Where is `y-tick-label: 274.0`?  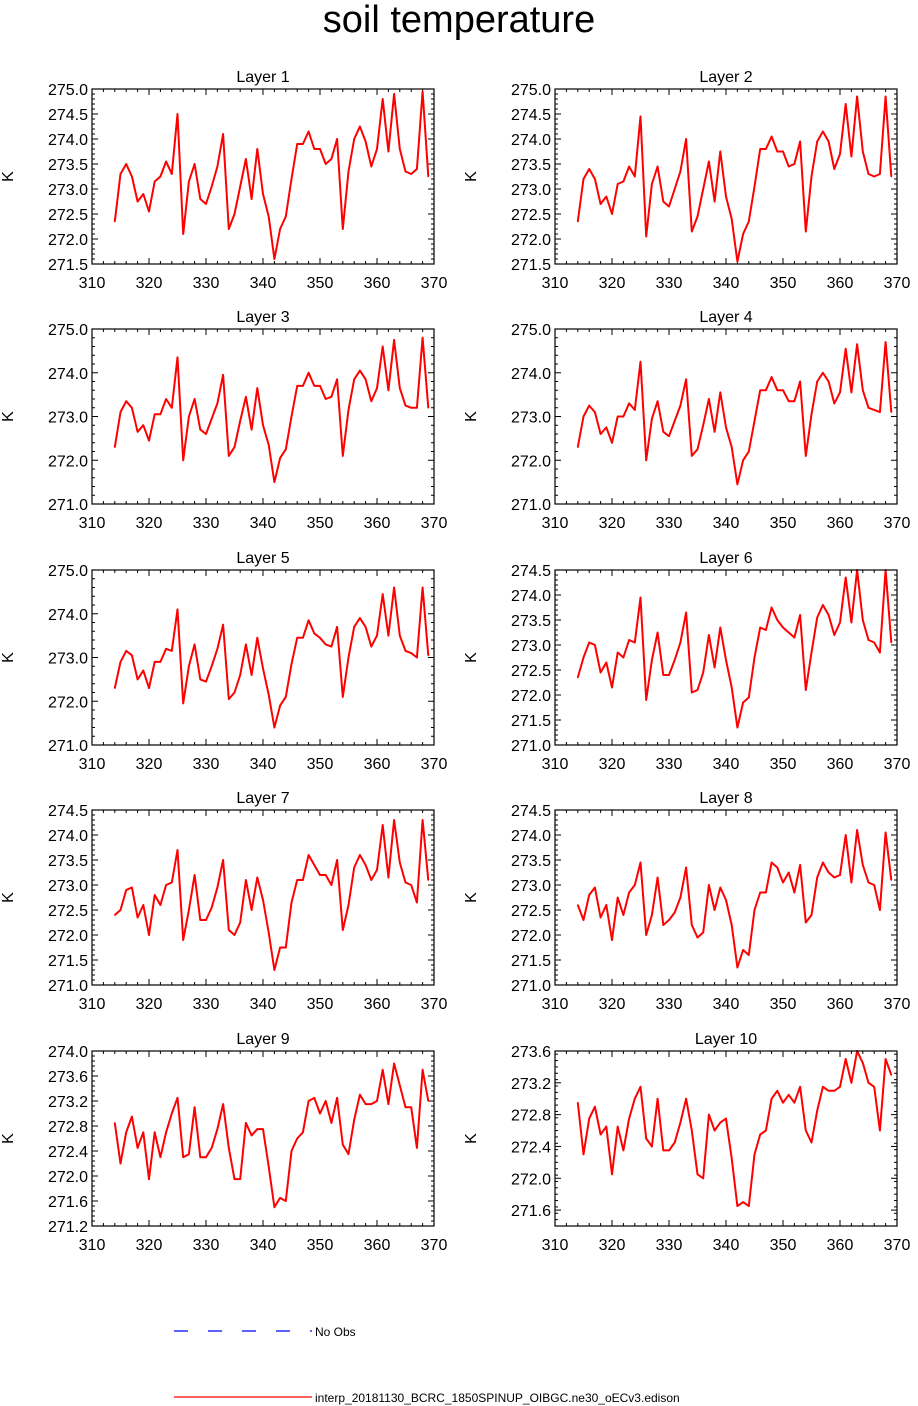
y-tick-label: 274.0 is located at coordinates (68, 1052).